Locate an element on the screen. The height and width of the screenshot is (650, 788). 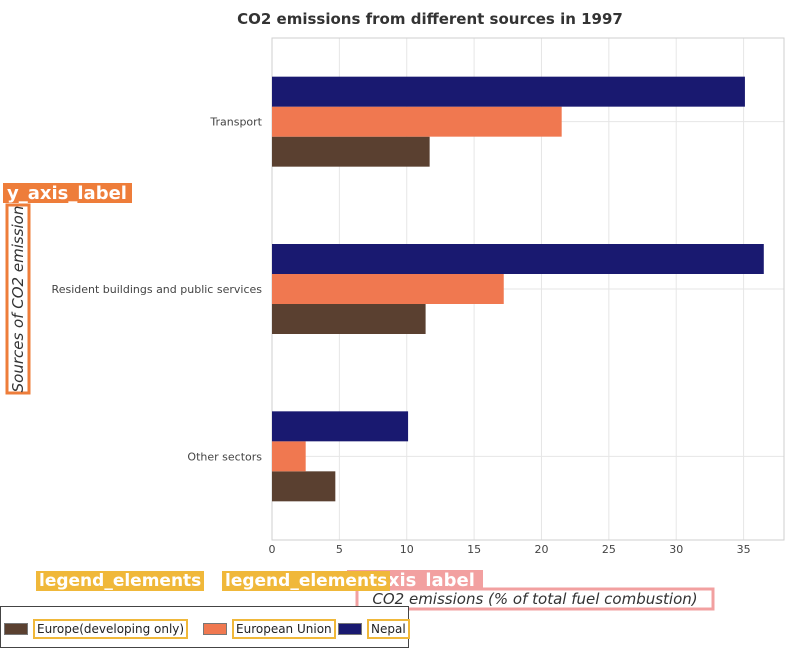
svg-text: y_axis_label is located at coordinates (67, 193).